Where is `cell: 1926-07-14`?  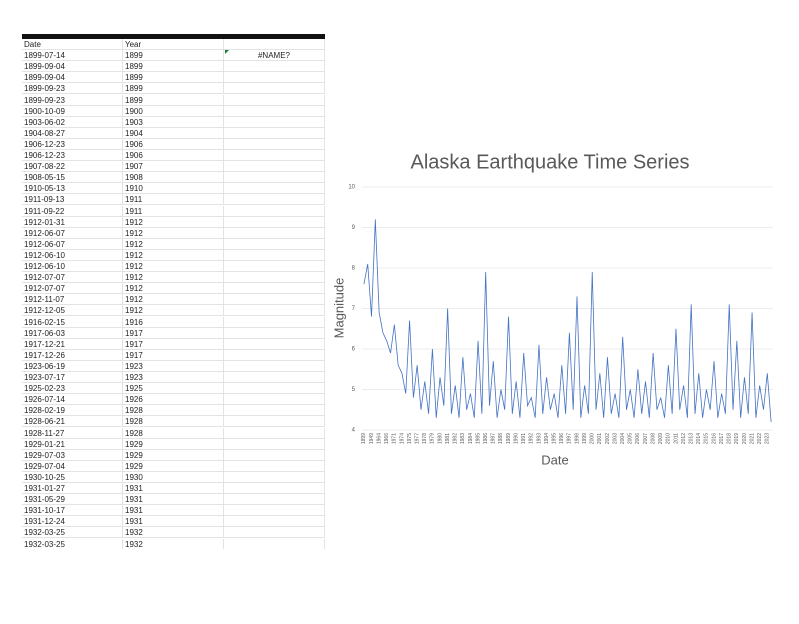 cell: 1926-07-14 is located at coordinates (72, 400).